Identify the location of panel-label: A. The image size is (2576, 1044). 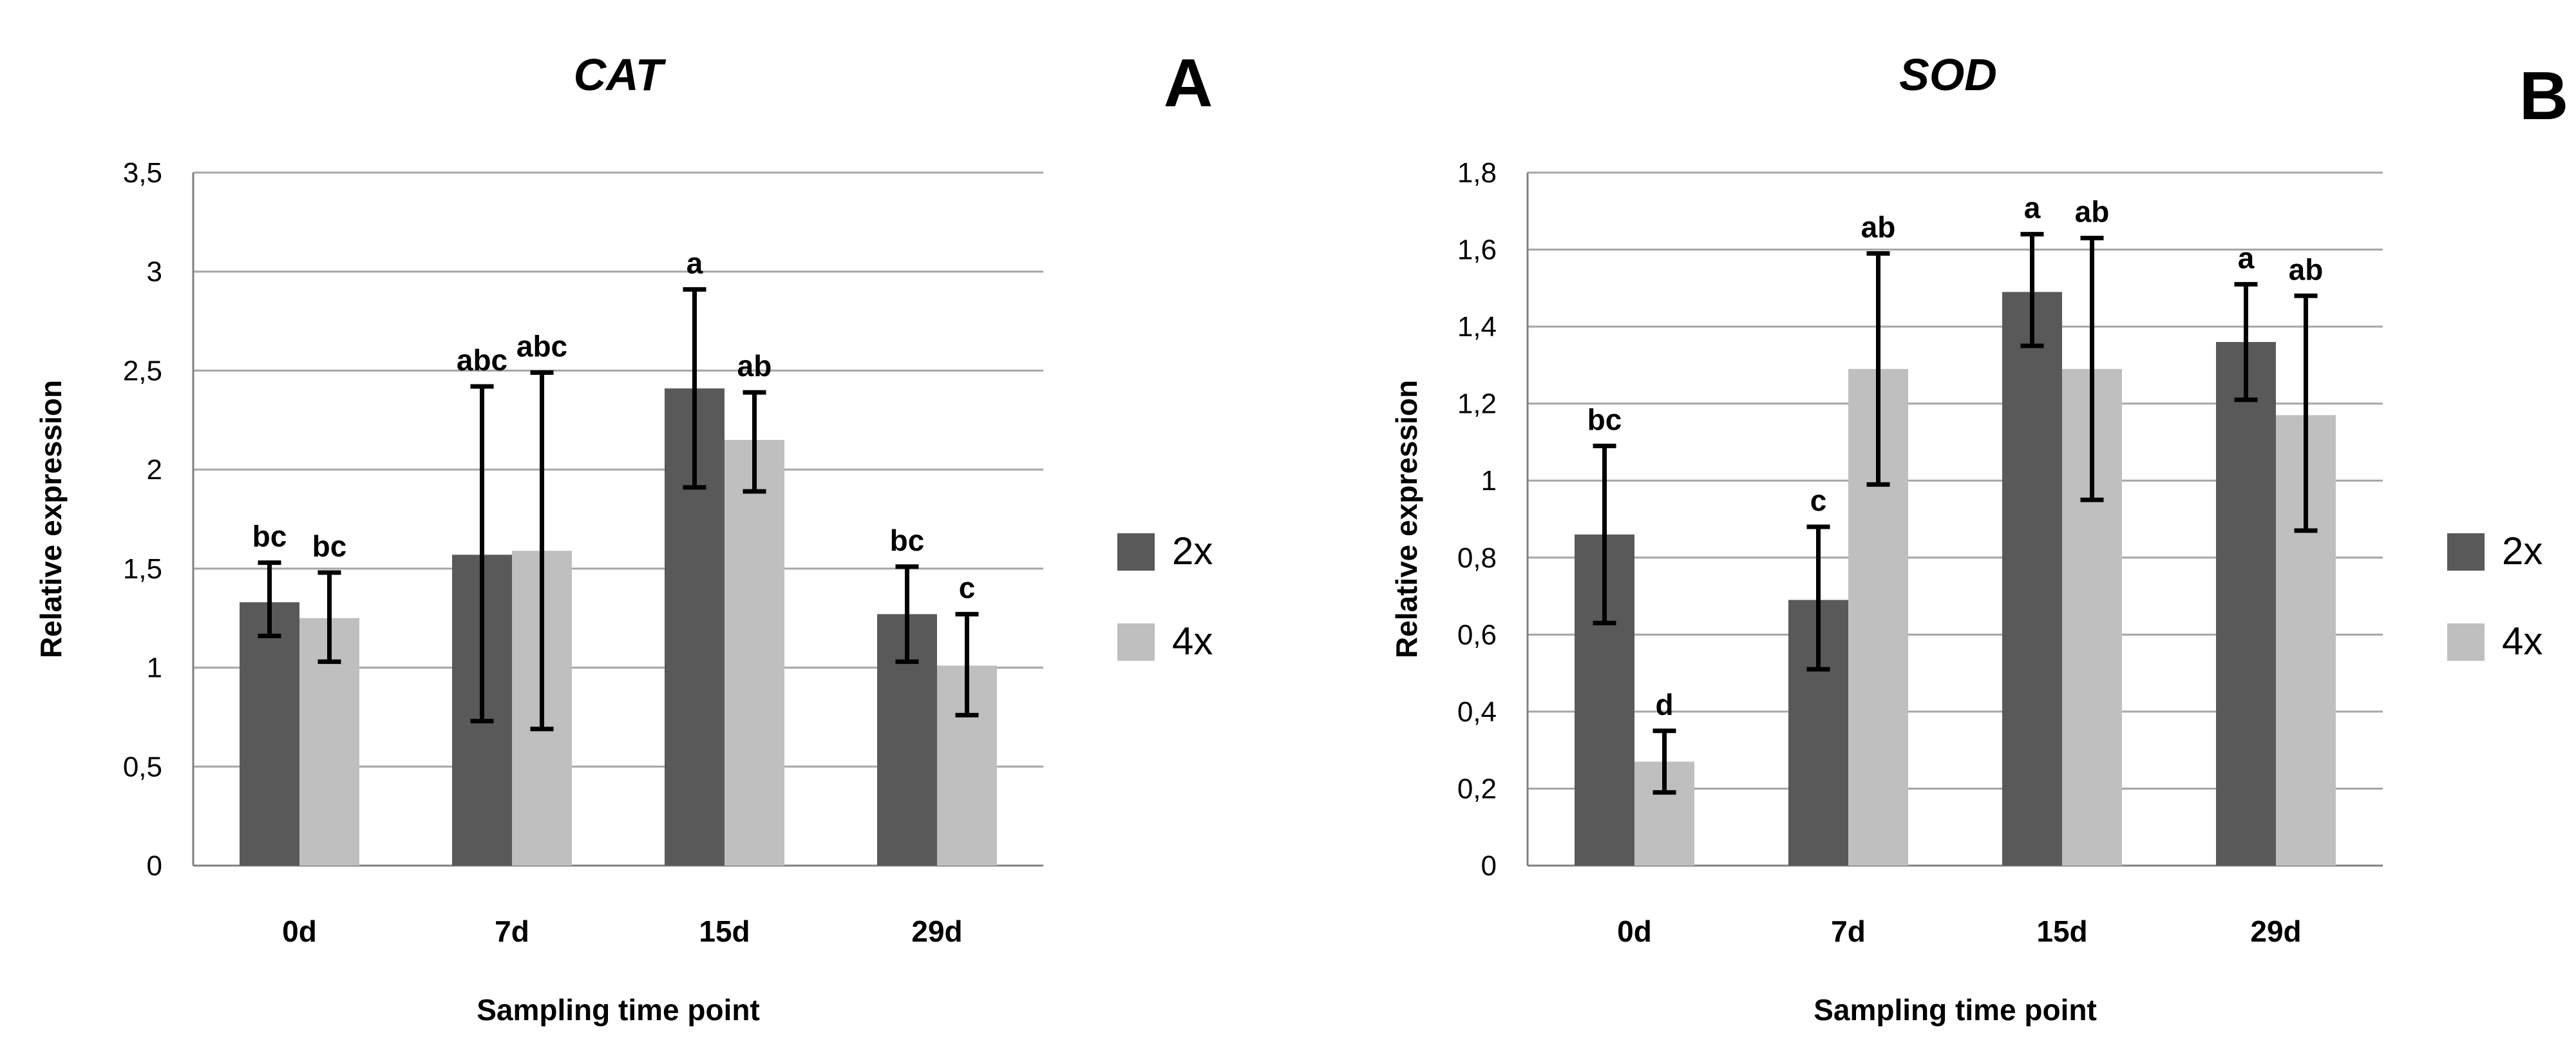
(1189, 83).